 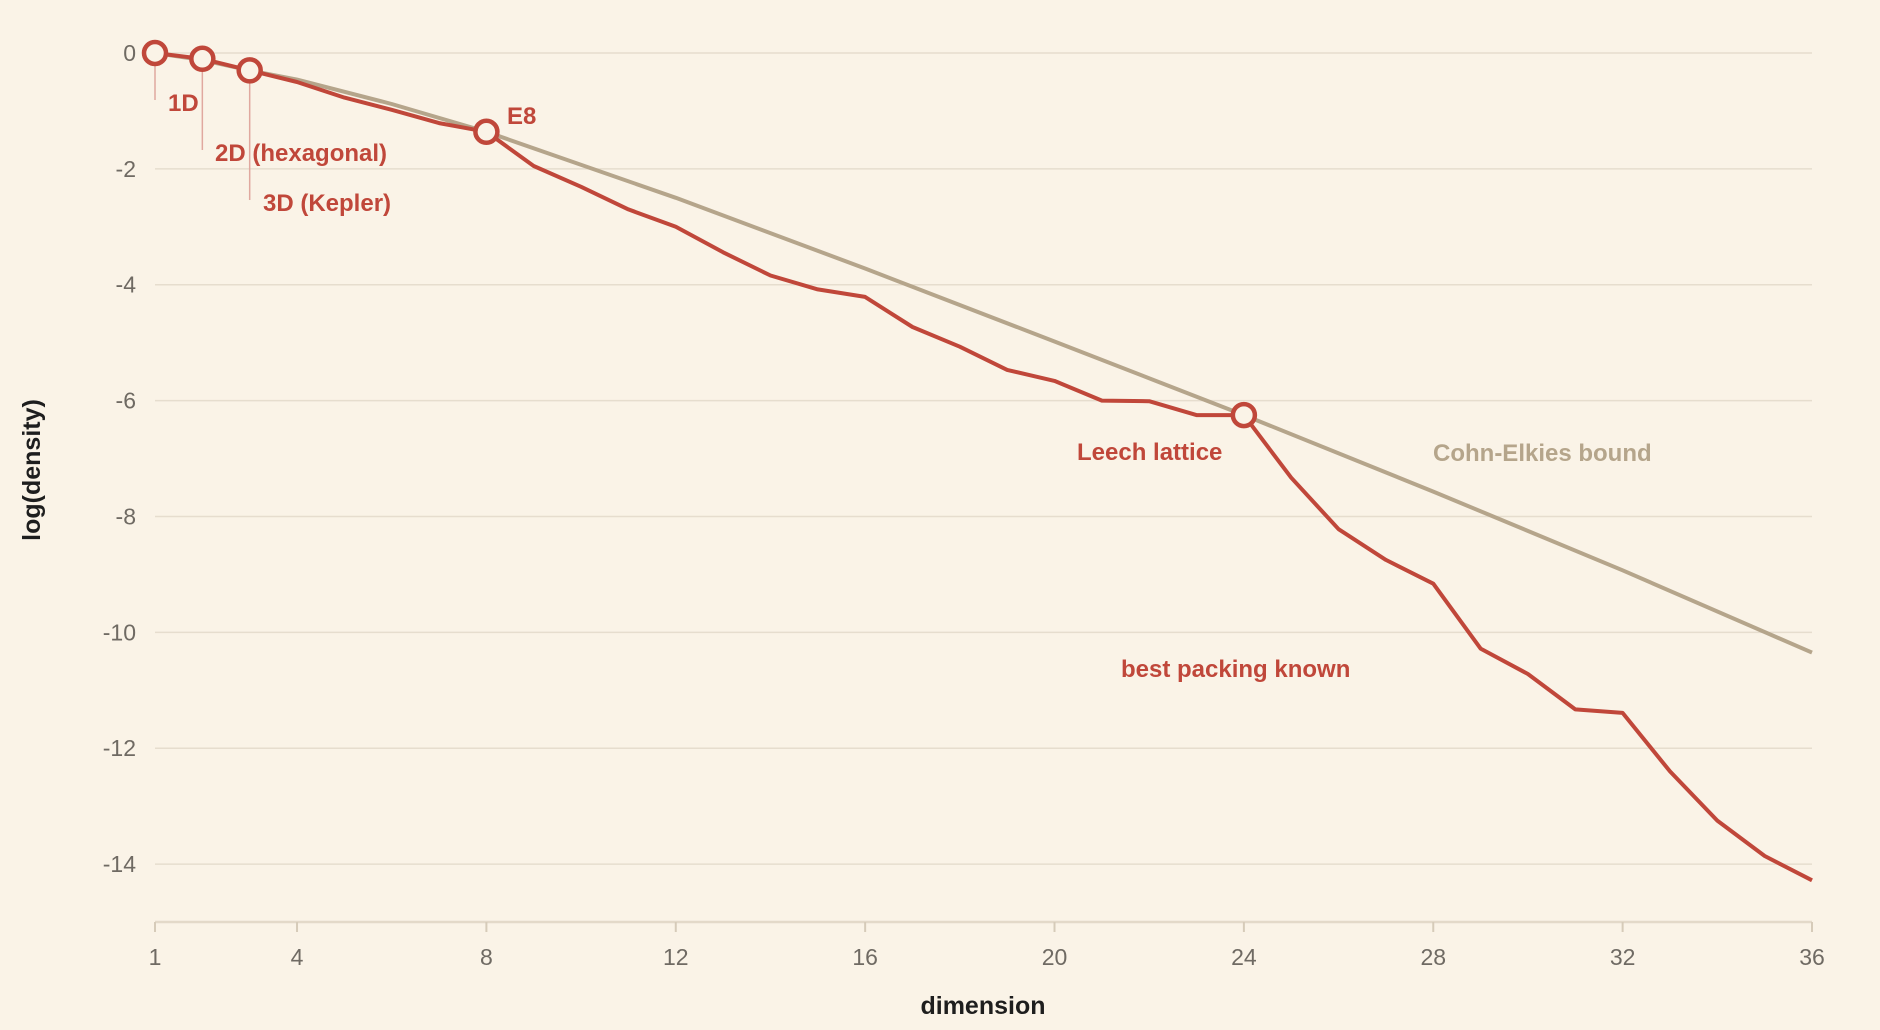 What do you see at coordinates (183, 103) in the screenshot?
I see `highlight-label: 1D` at bounding box center [183, 103].